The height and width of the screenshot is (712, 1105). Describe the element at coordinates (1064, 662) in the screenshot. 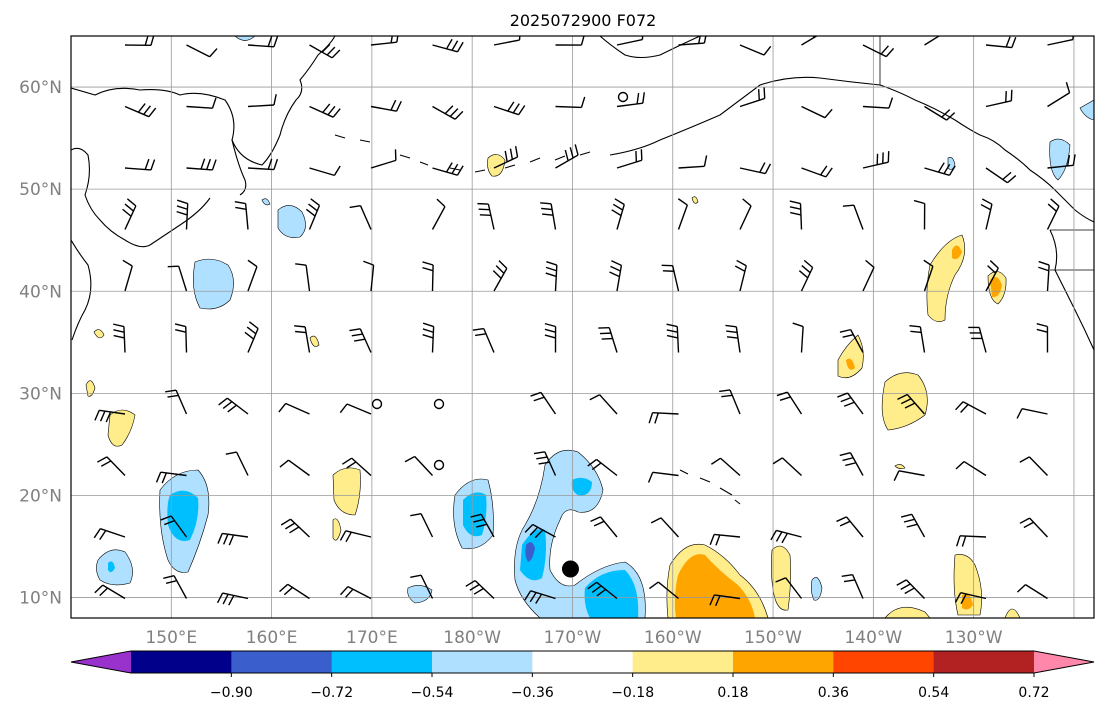

I see `colorbar-extend-high` at that location.